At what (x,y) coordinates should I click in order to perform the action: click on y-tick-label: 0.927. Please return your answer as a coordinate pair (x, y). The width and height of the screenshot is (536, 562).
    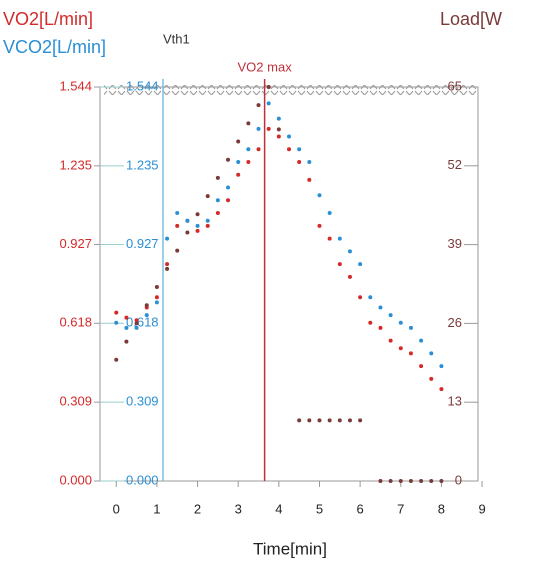
    Looking at the image, I should click on (75, 243).